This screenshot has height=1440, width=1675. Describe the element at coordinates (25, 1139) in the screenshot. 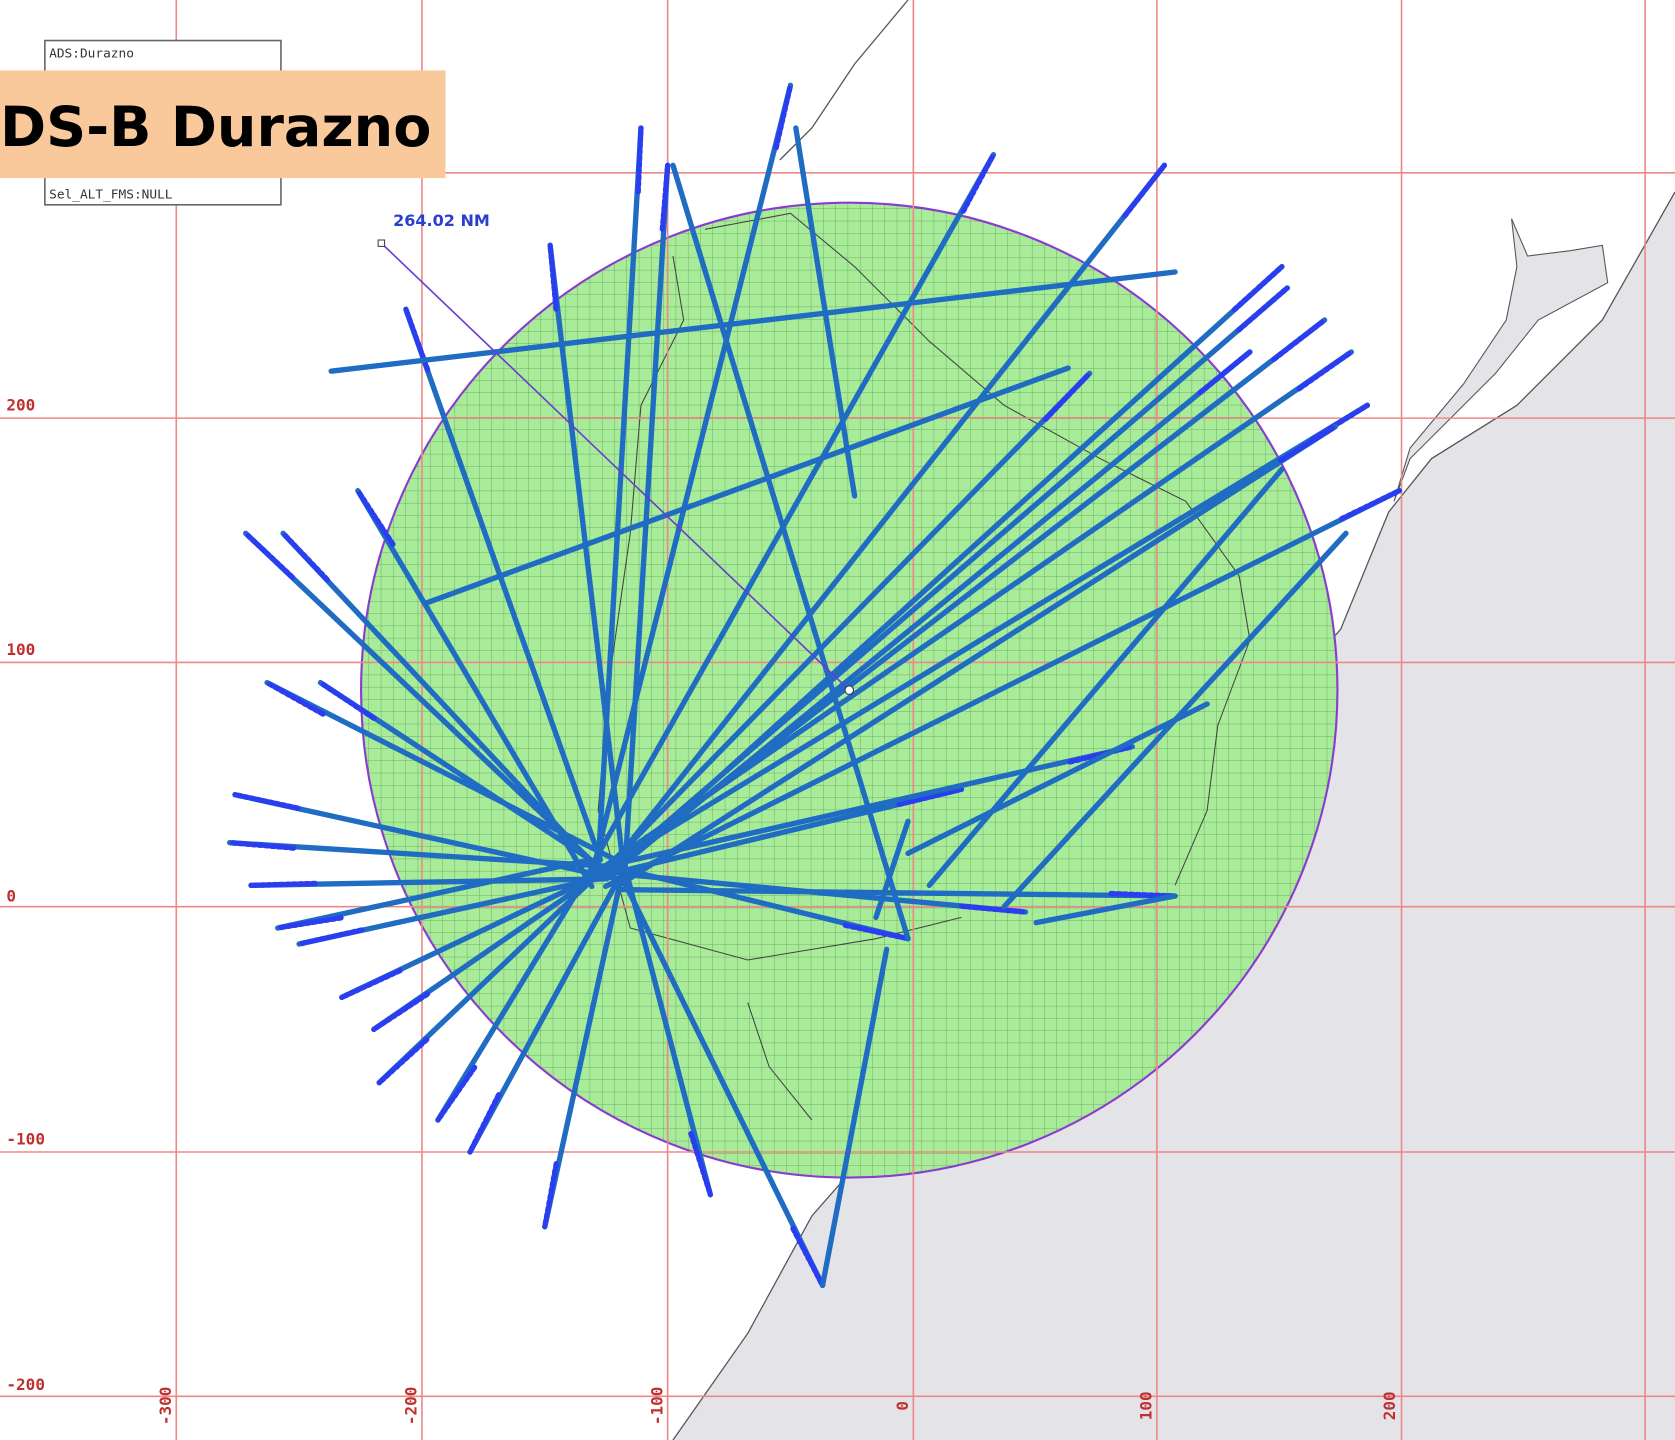

I see `y-label: -100` at that location.